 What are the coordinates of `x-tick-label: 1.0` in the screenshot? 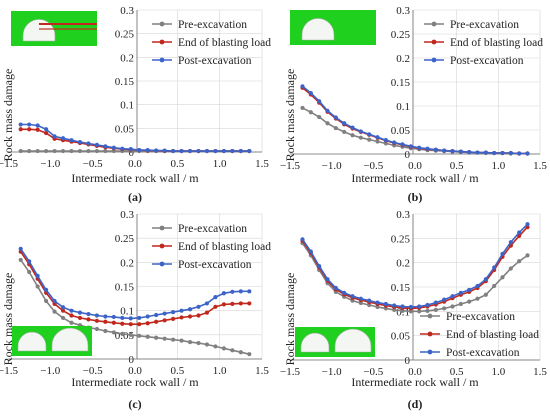 It's located at (220, 164).